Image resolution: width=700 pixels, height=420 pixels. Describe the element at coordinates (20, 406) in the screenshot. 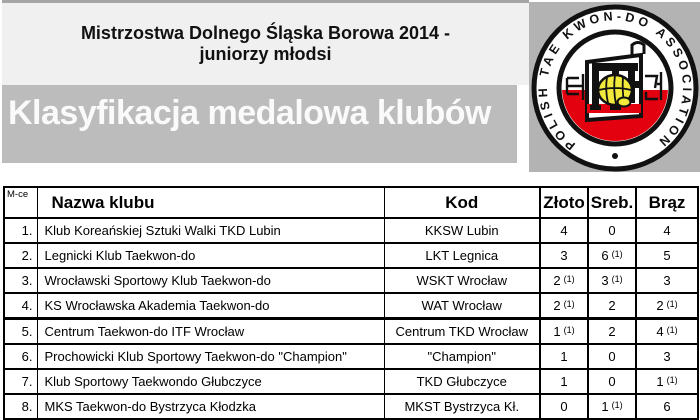

I see `place-cell: 8.` at that location.